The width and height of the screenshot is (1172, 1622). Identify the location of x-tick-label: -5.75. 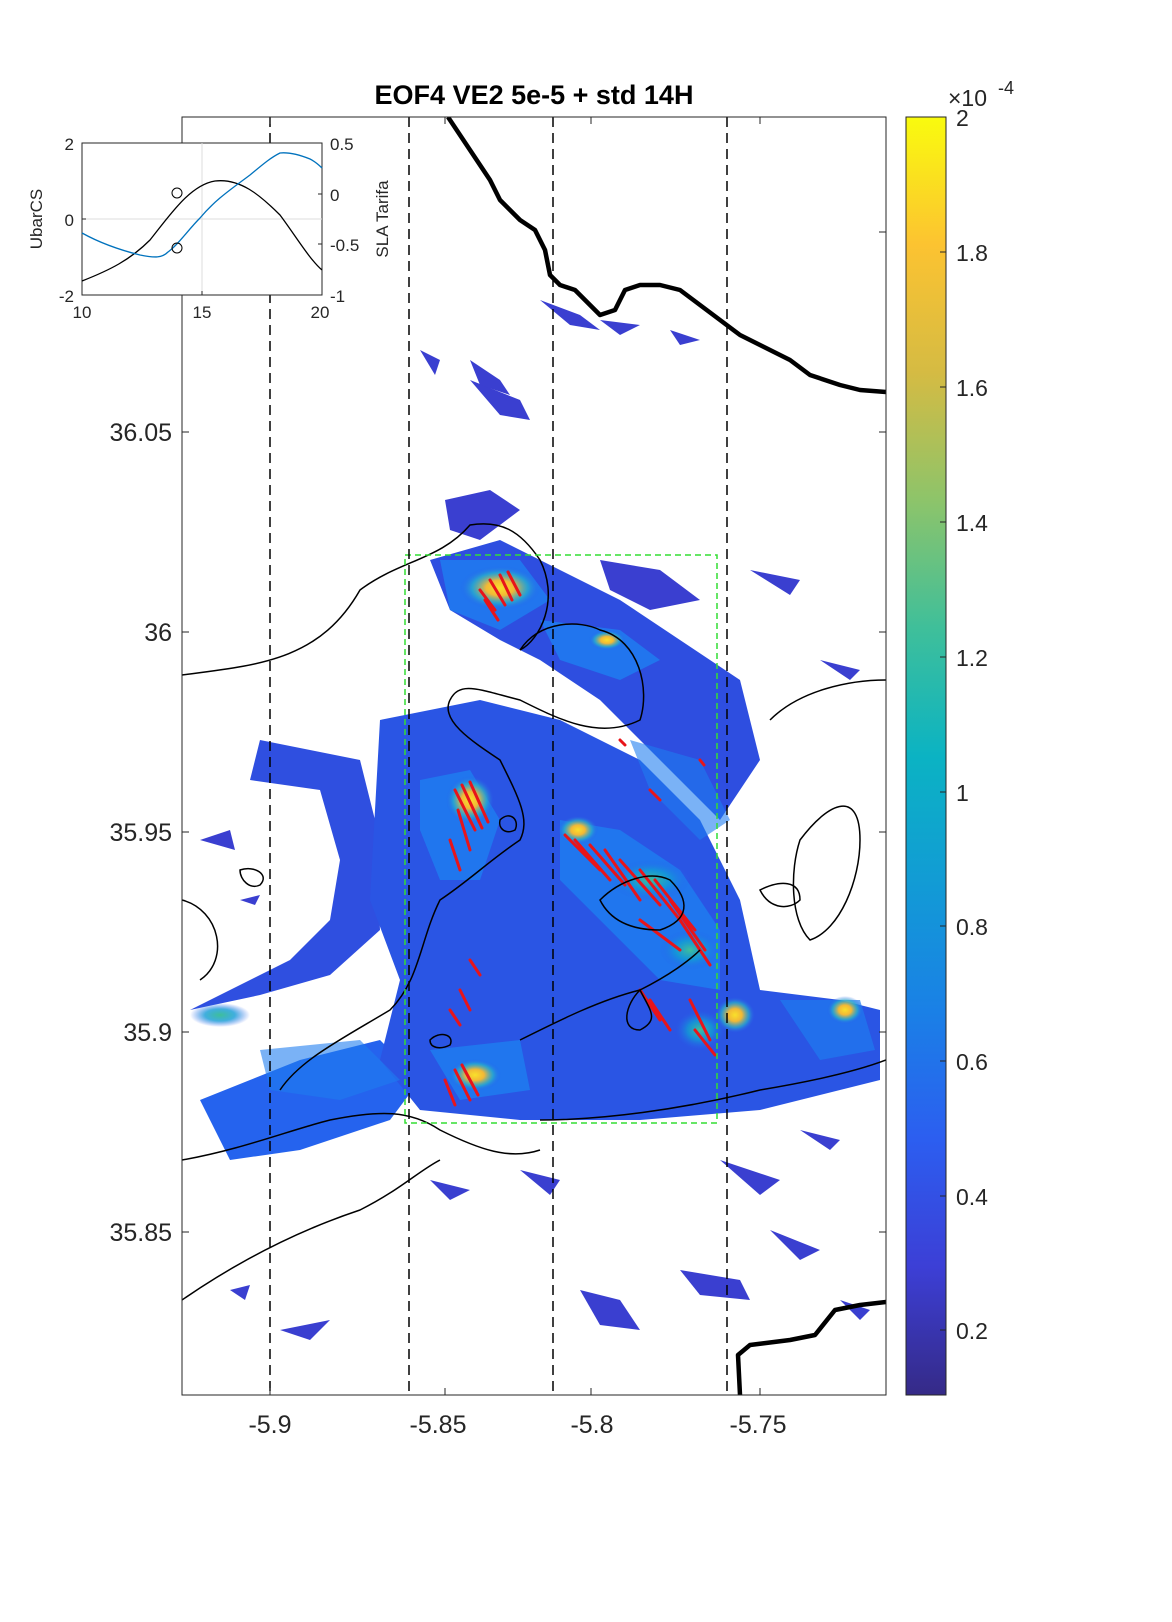
(758, 1425).